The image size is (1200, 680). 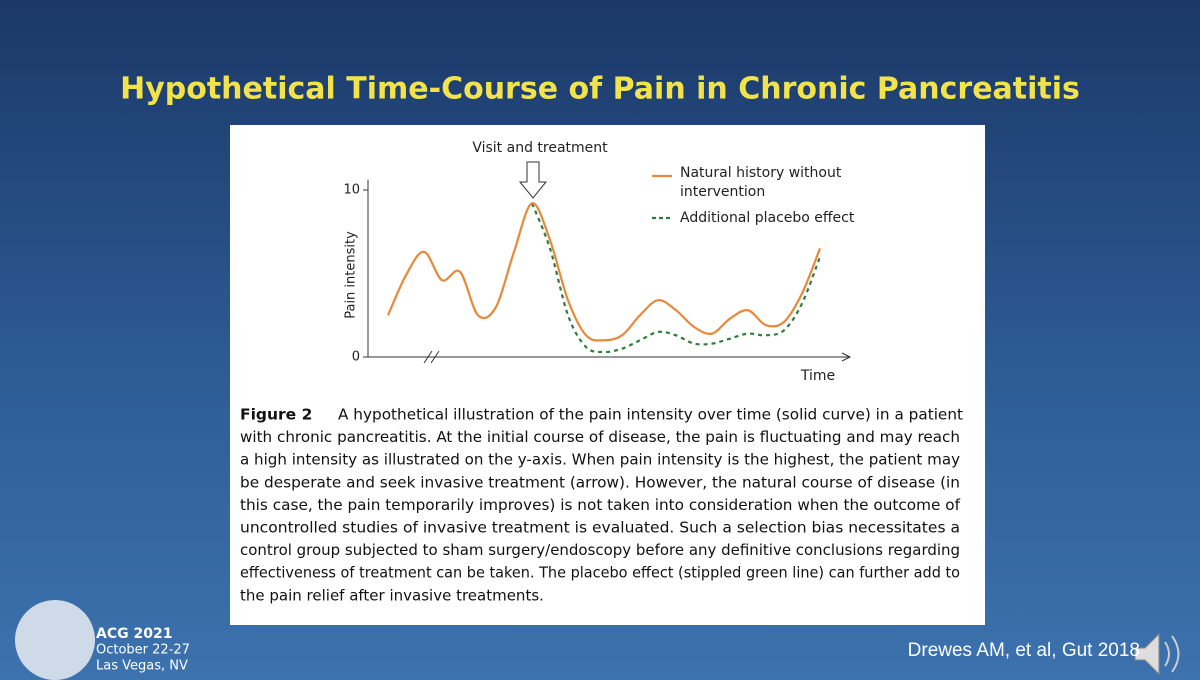 I want to click on event-info: Las Vegas, NV, so click(x=142, y=666).